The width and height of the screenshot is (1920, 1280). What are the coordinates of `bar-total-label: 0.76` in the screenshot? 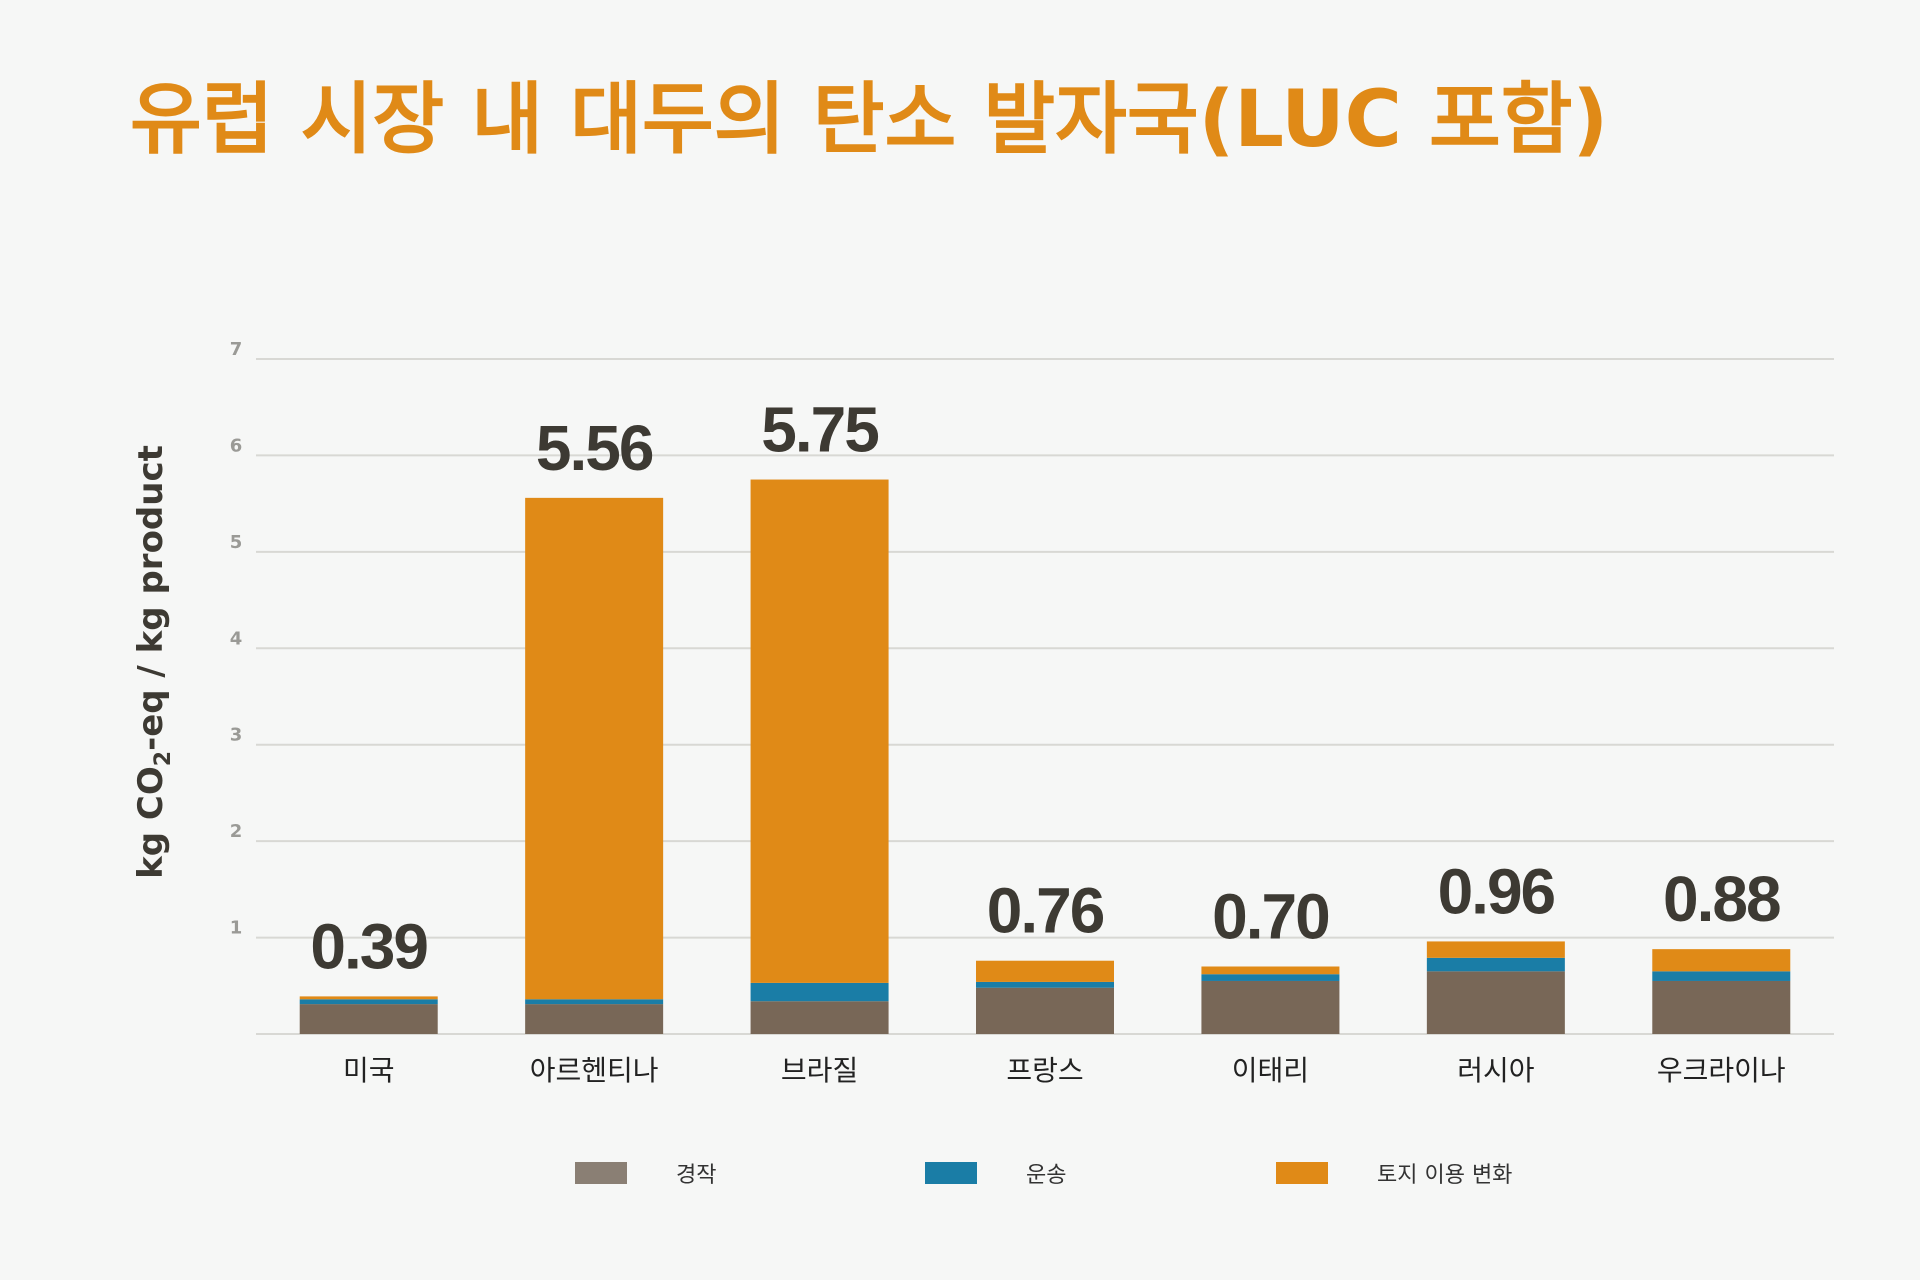 It's located at (1045, 911).